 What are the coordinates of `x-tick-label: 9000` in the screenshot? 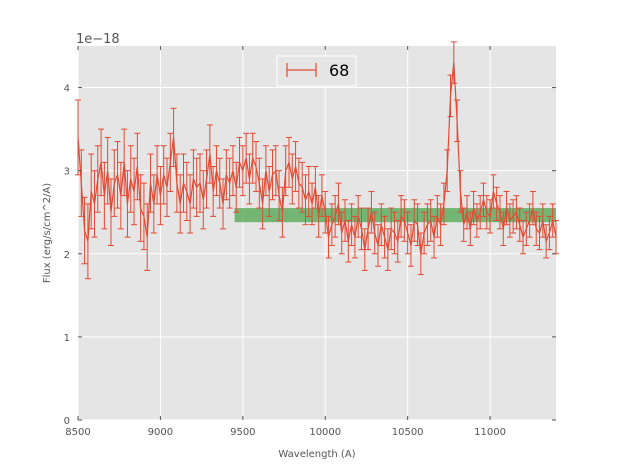 It's located at (160, 432).